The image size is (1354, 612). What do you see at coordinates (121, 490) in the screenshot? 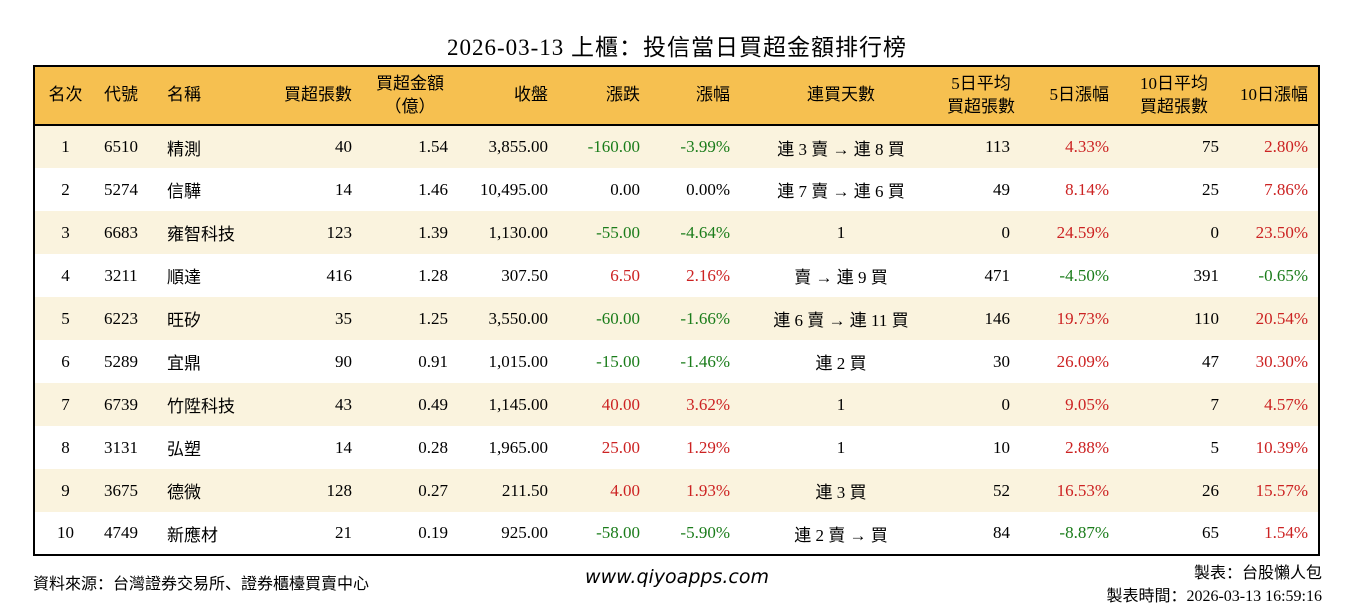
I see `cell-code: 3675` at bounding box center [121, 490].